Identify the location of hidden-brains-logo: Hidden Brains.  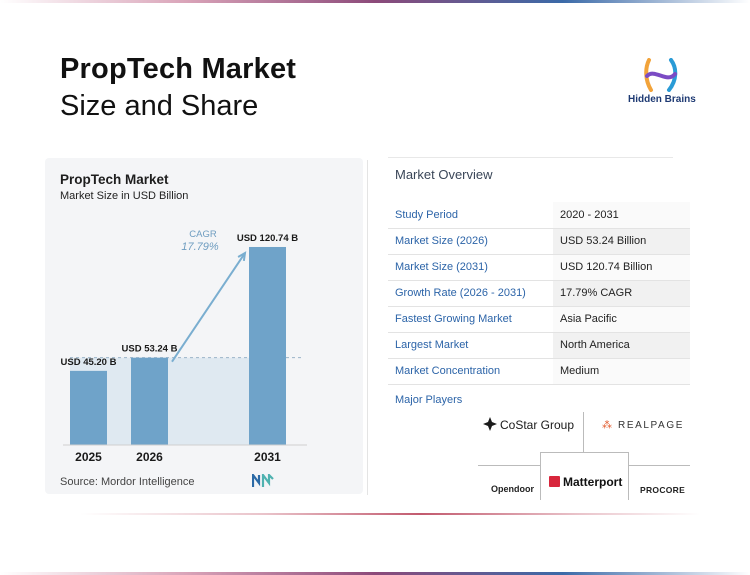
(662, 84).